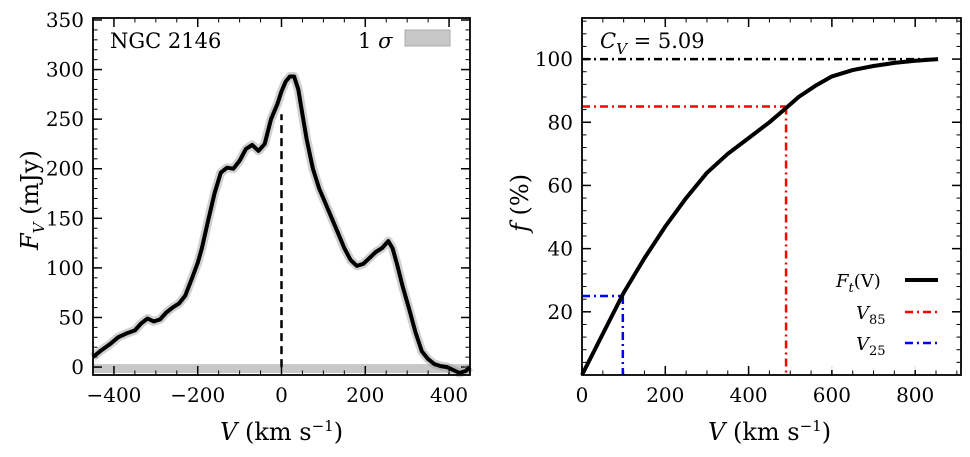 The width and height of the screenshot is (970, 457). Describe the element at coordinates (65, 70) in the screenshot. I see `y-tick-label: 300` at that location.